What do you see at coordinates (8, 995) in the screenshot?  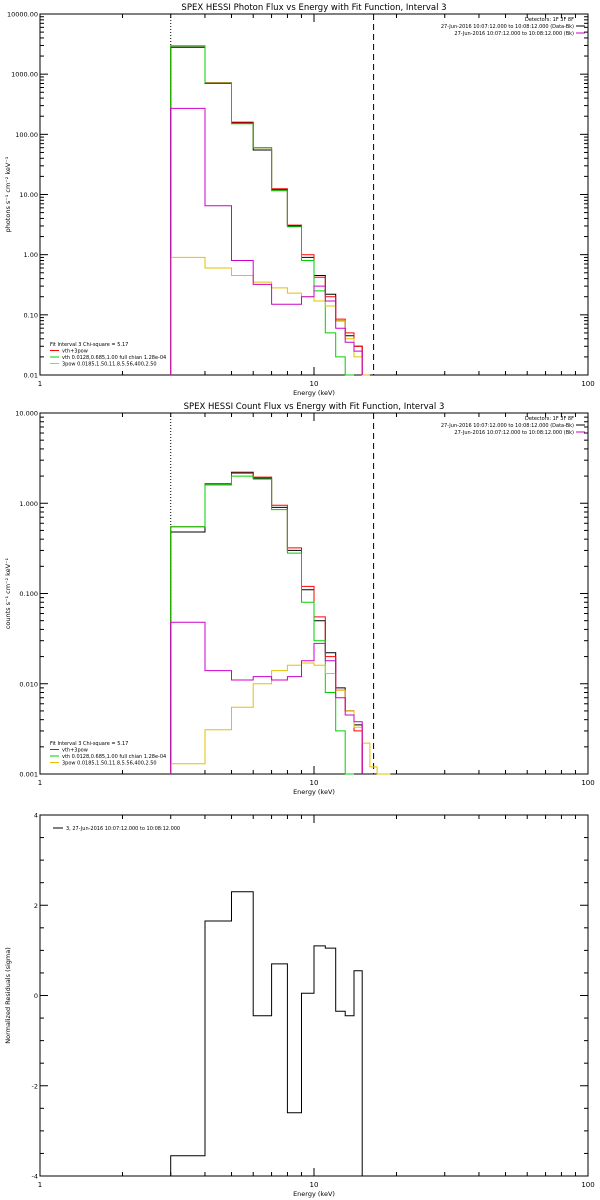 I see `y-axis-label: Normalized Residuals (sigma)` at bounding box center [8, 995].